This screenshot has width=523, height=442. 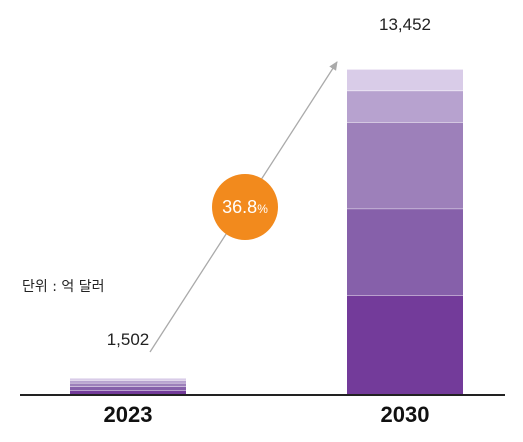 What do you see at coordinates (405, 414) in the screenshot?
I see `category-label-2030: 2030` at bounding box center [405, 414].